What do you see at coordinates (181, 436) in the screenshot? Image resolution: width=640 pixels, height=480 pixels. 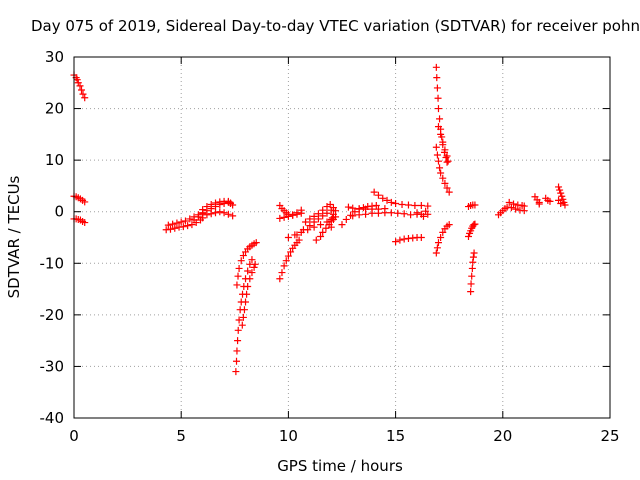 I see `x-tick-label: 5` at bounding box center [181, 436].